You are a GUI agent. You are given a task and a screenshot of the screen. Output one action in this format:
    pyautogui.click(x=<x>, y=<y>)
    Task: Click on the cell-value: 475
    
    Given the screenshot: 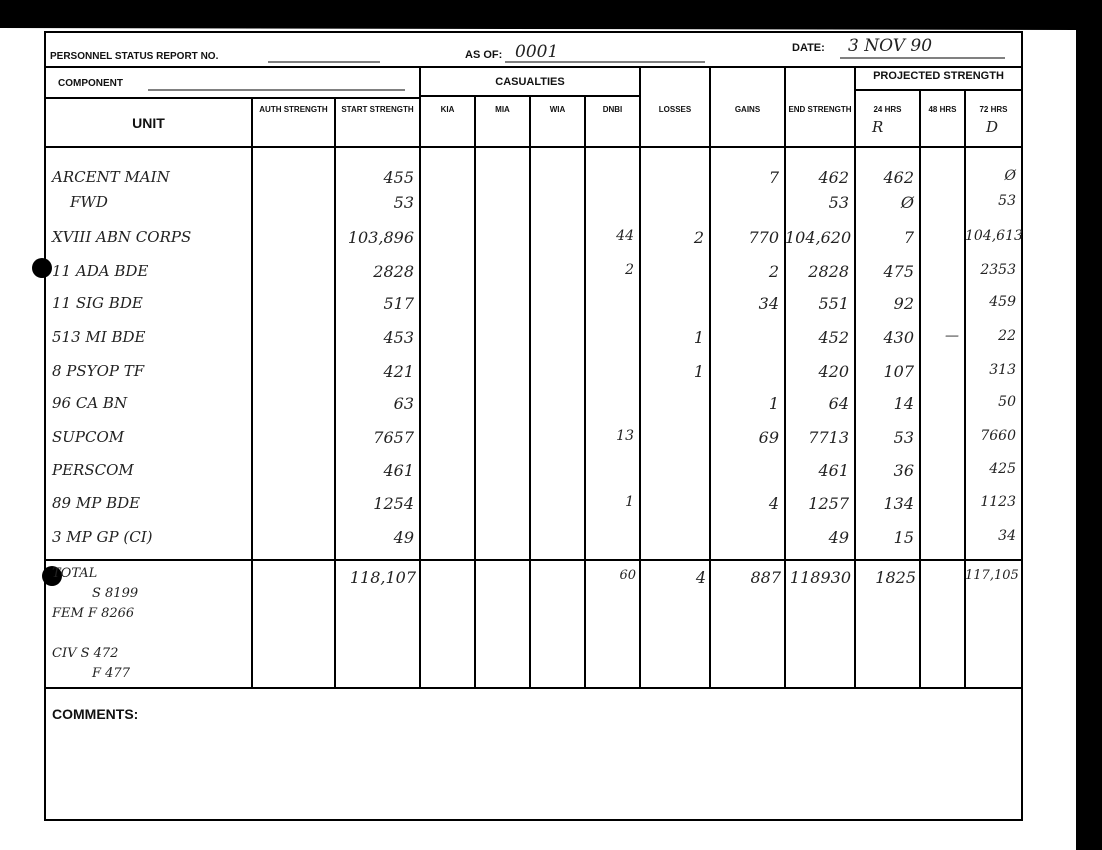 What is the action you would take?
    pyautogui.click(x=898, y=271)
    